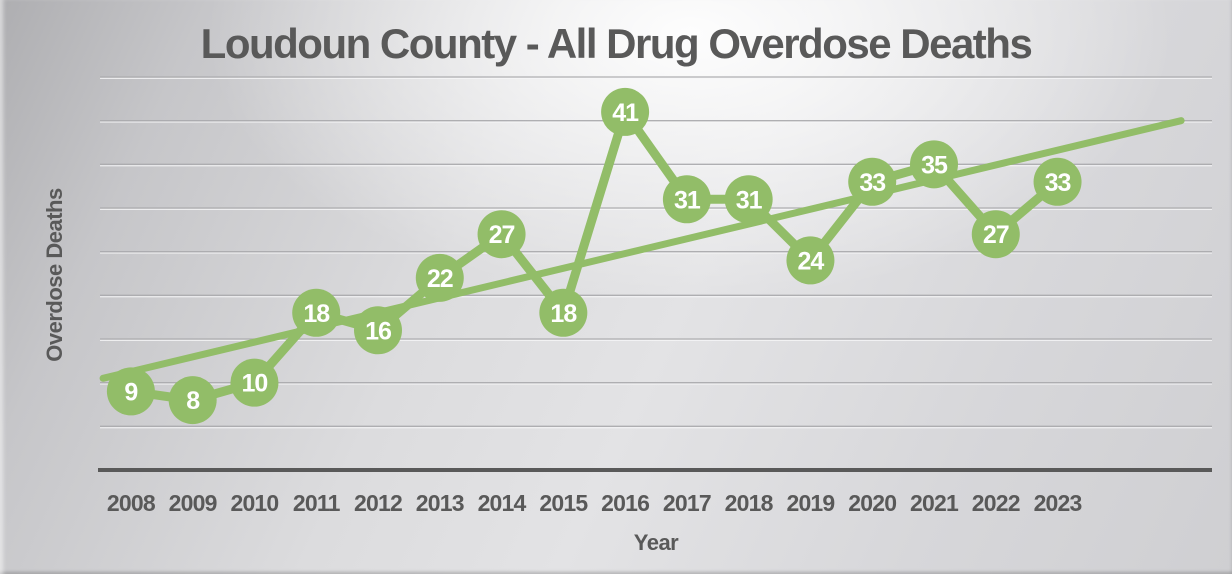 The height and width of the screenshot is (574, 1232). Describe the element at coordinates (934, 503) in the screenshot. I see `x-tick-label: 2021` at that location.